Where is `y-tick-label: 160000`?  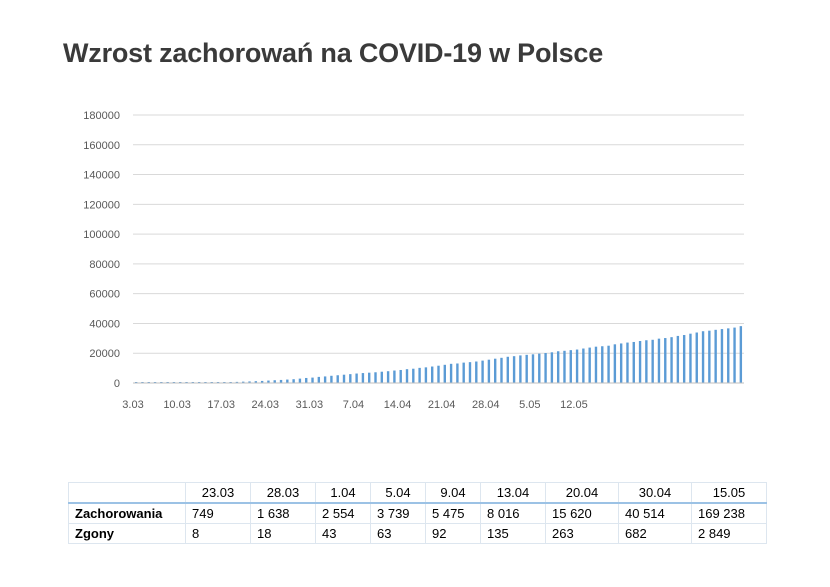 y-tick-label: 160000 is located at coordinates (101, 146).